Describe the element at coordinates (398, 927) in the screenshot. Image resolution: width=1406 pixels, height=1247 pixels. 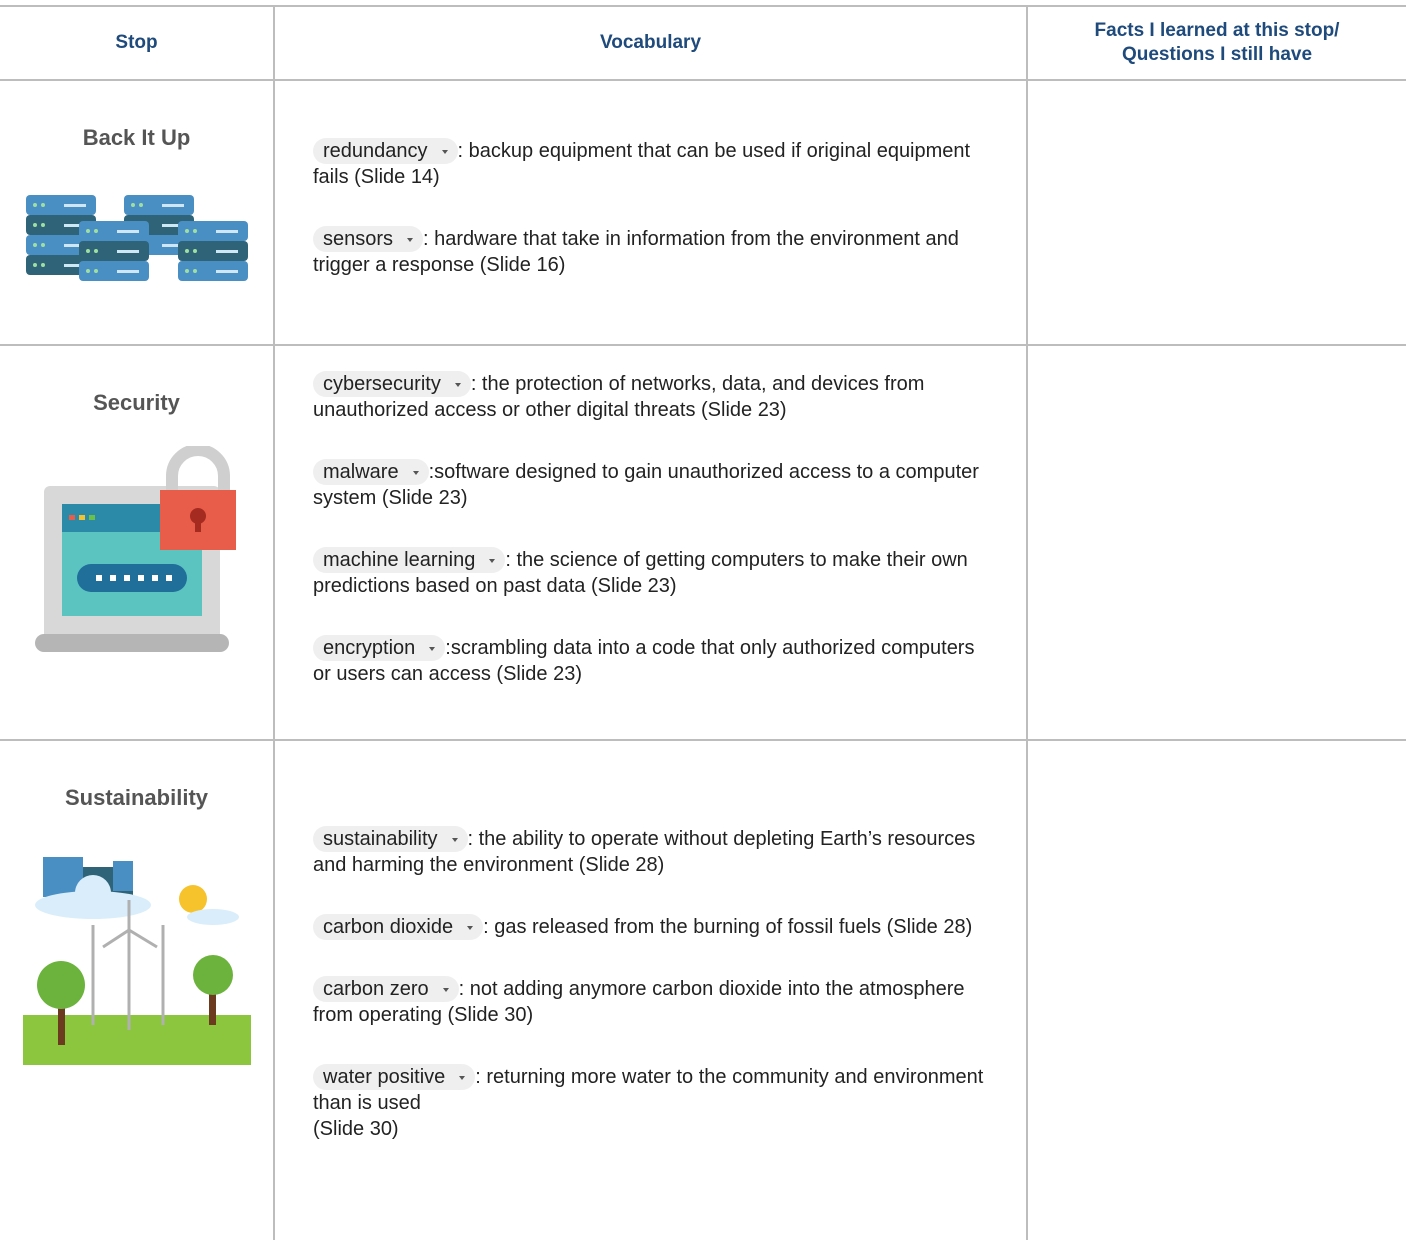
I see `term-chip: carbon dioxide` at that location.